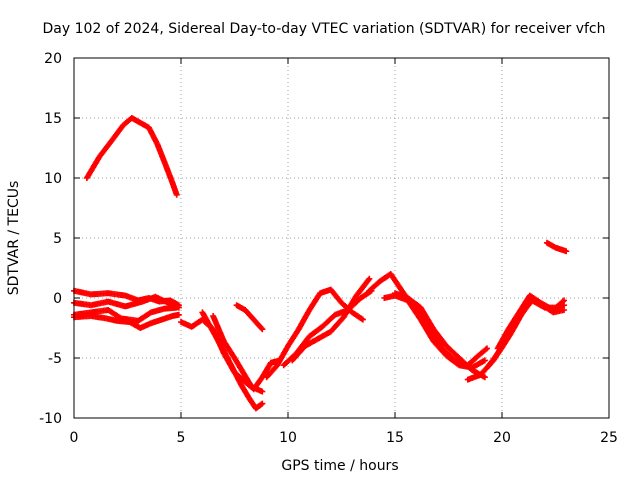 The width and height of the screenshot is (640, 480). I want to click on series-sat-m, so click(331, 319).